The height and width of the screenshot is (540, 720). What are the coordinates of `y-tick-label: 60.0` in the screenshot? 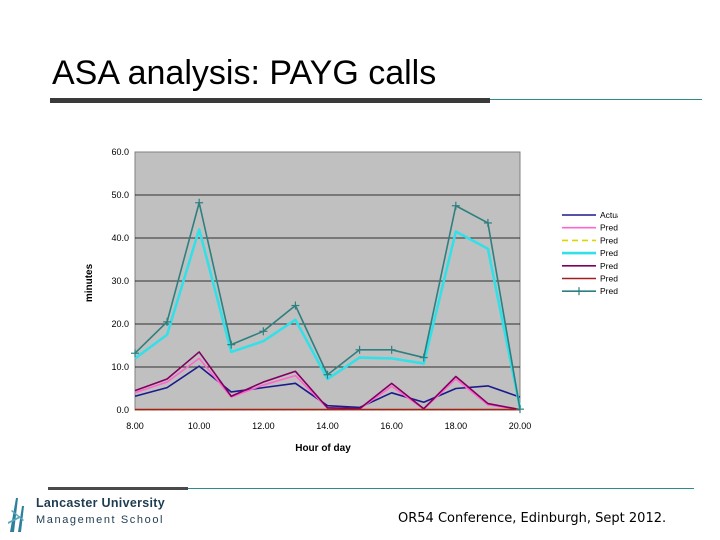 It's located at (120, 152).